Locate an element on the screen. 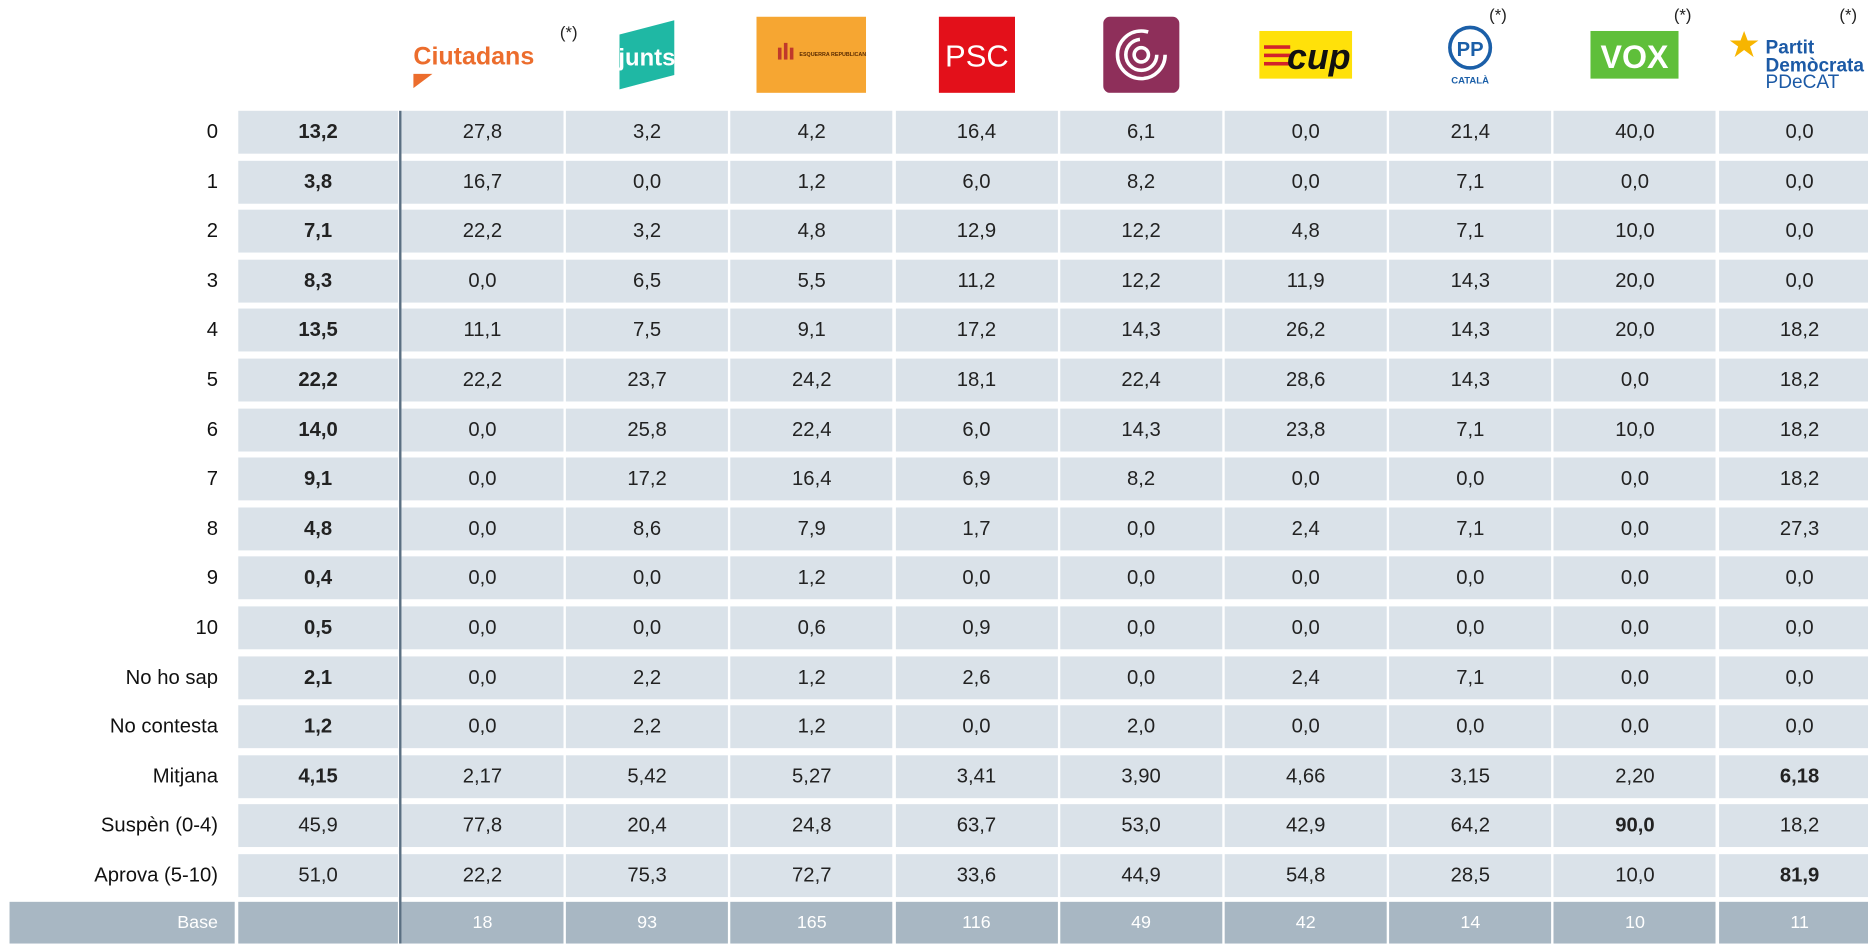 The width and height of the screenshot is (1868, 944). cell: 8,3 is located at coordinates (318, 281).